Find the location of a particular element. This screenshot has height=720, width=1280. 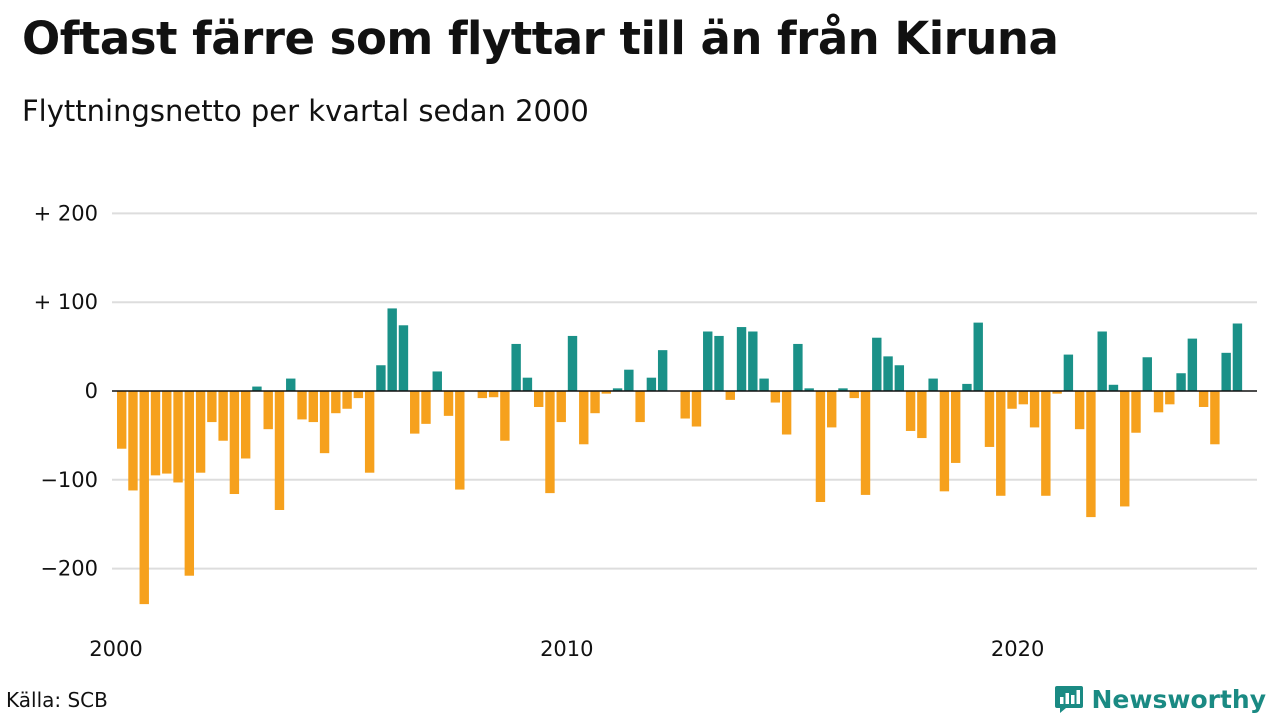

source-note: Källa: SCB is located at coordinates (57, 700).